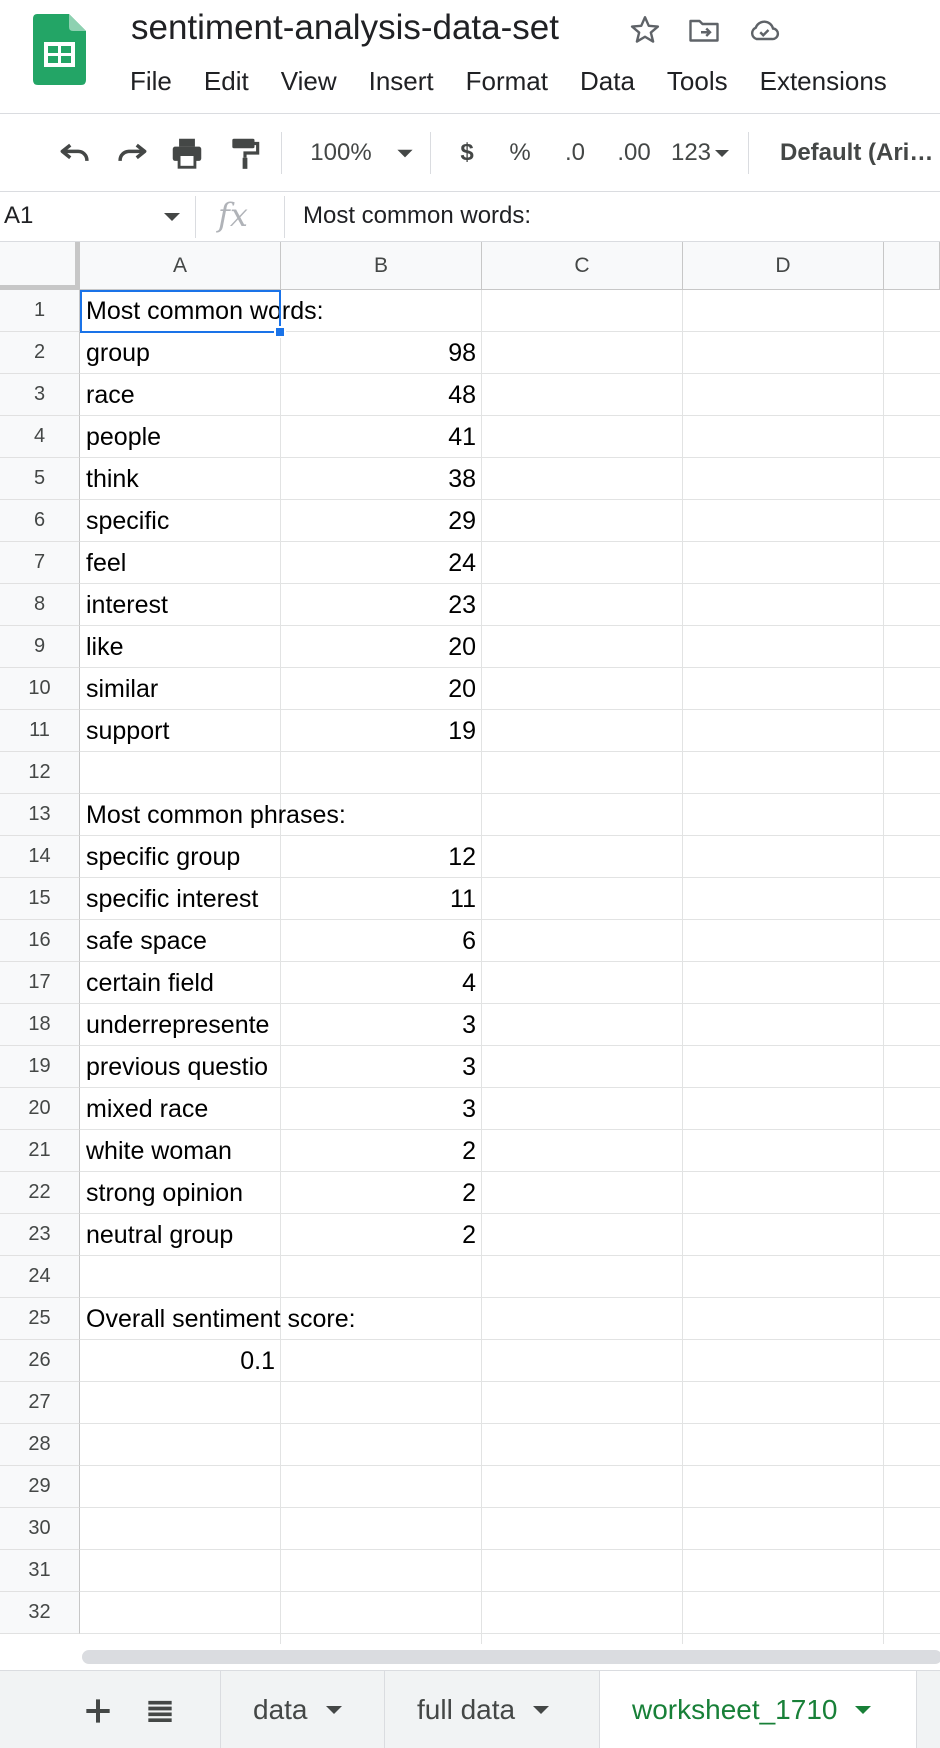 The height and width of the screenshot is (1748, 940). Describe the element at coordinates (467, 152) in the screenshot. I see `currency-format-button: $` at that location.